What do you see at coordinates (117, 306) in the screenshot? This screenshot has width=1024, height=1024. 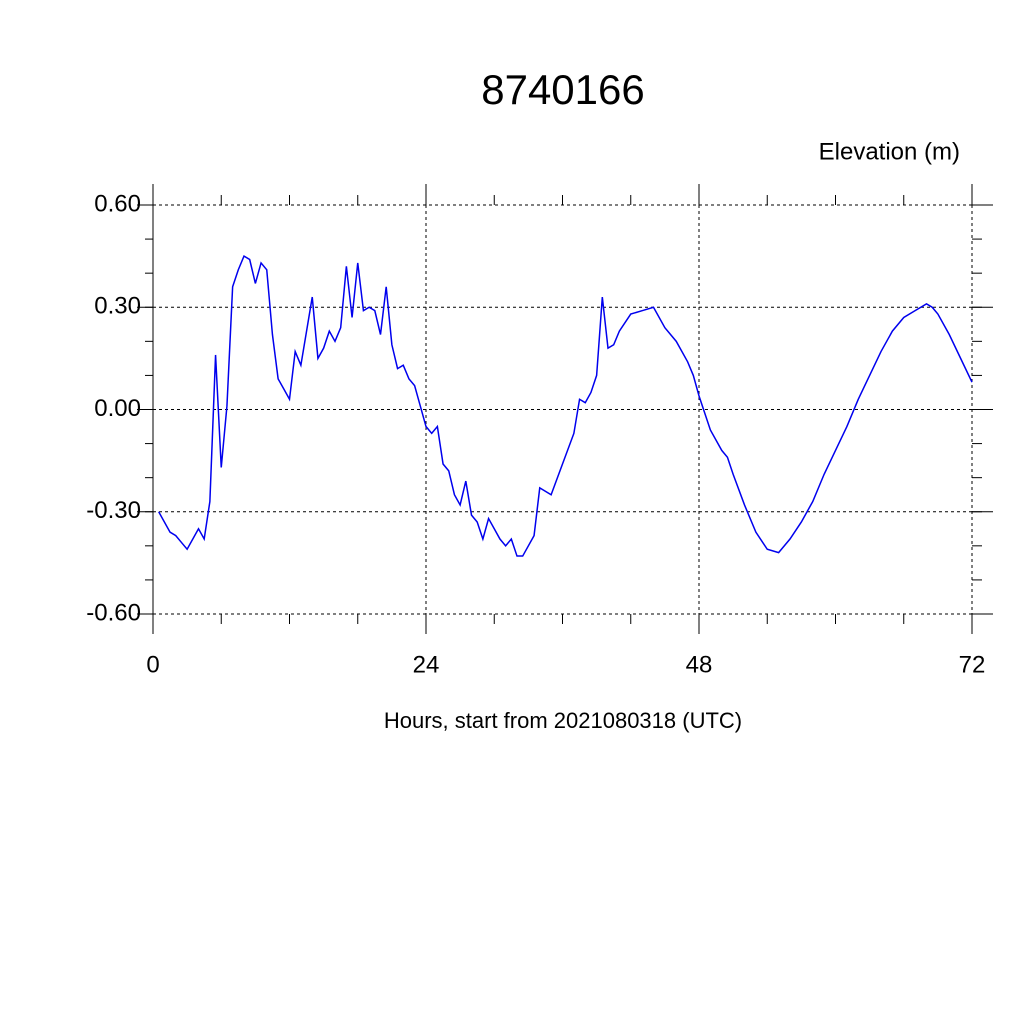 I see `y-tick-label: 0.30` at bounding box center [117, 306].